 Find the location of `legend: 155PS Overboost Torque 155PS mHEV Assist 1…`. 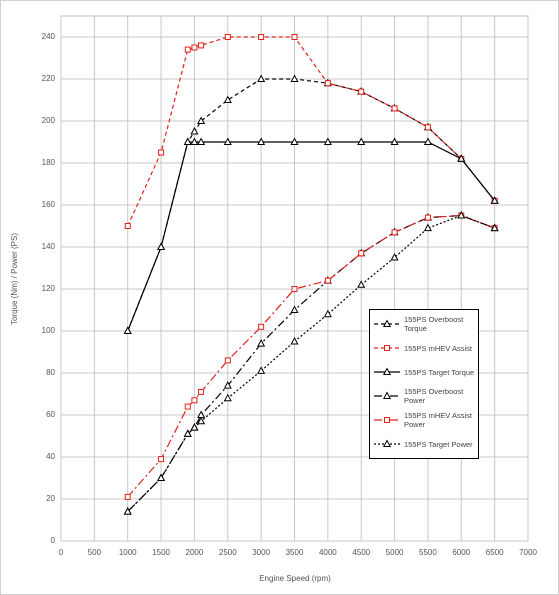

legend: 155PS Overboost Torque 155PS mHEV Assist 1… is located at coordinates (424, 384).